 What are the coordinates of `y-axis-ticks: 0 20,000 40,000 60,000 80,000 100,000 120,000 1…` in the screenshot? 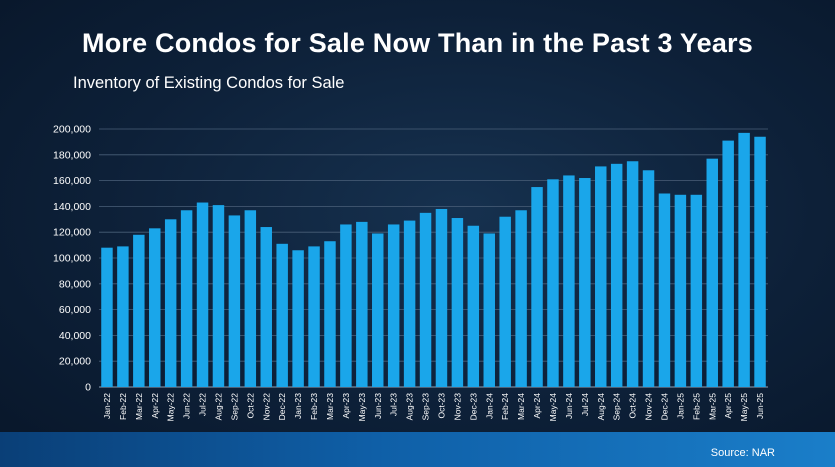 It's located at (72, 259).